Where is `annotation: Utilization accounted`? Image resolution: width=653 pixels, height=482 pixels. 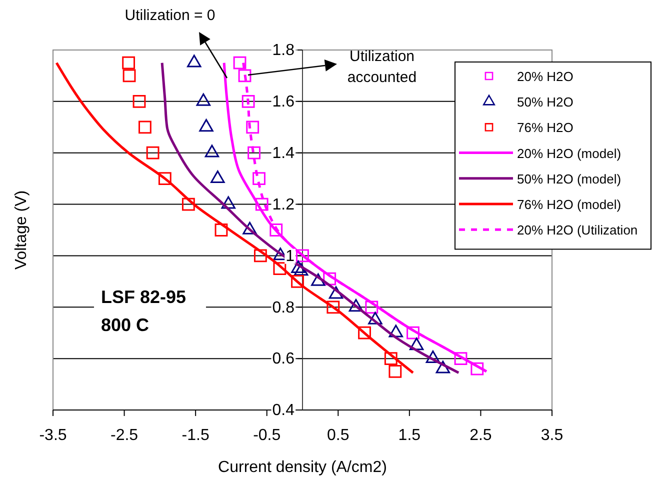 annotation: Utilization accounted is located at coordinates (382, 67).